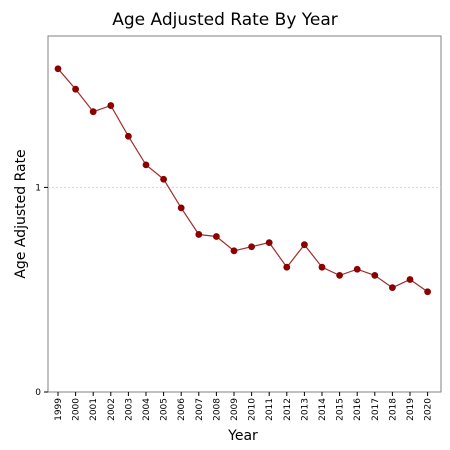  I want to click on x-tick-label-2018: 2018, so click(393, 409).